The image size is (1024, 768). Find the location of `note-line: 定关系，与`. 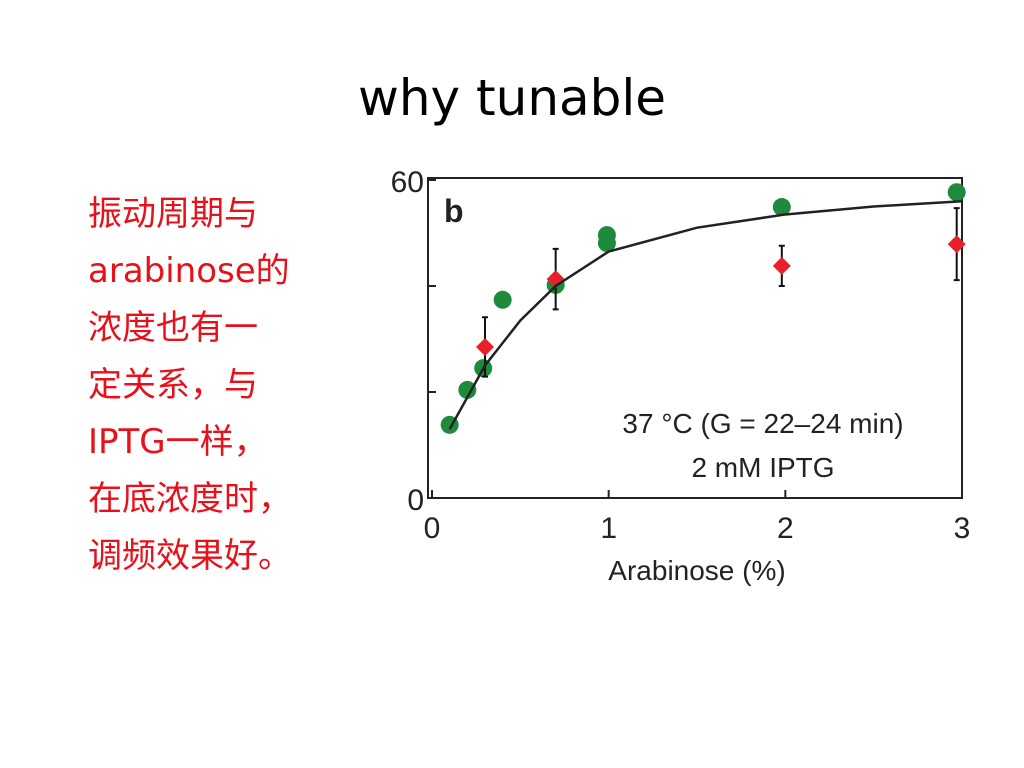

note-line: 定关系，与 is located at coordinates (173, 385).